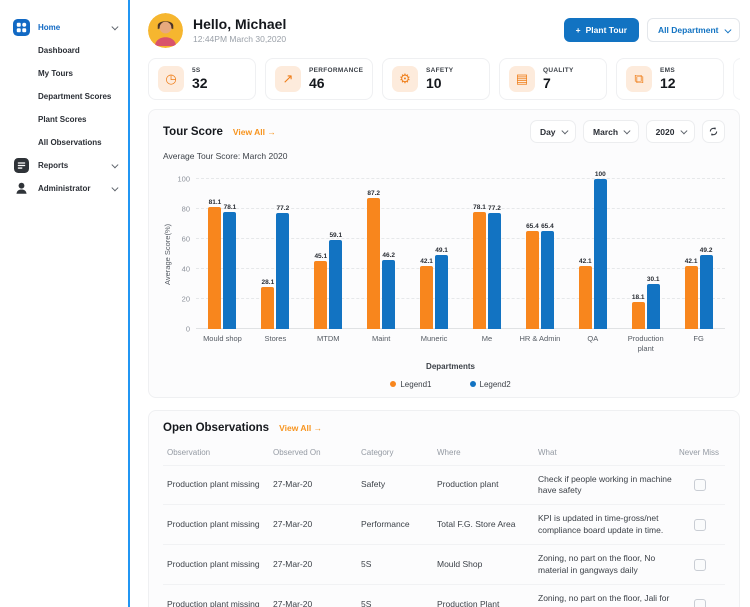  What do you see at coordinates (706, 251) in the screenshot?
I see `bar-value-label: 49.2` at bounding box center [706, 251].